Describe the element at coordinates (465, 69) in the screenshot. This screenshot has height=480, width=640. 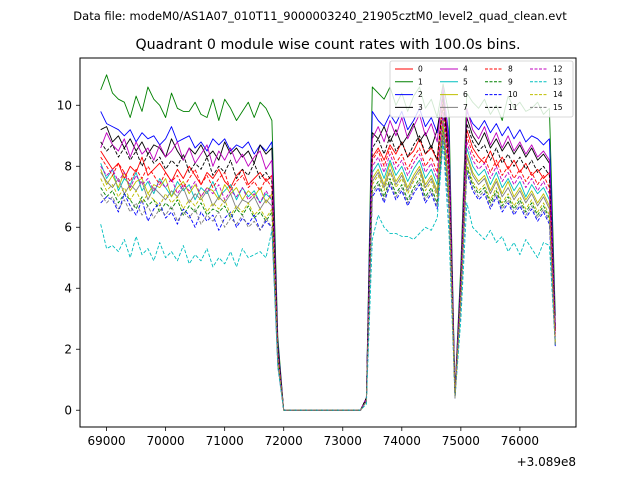
I see `legend-label-4: 4` at that location.